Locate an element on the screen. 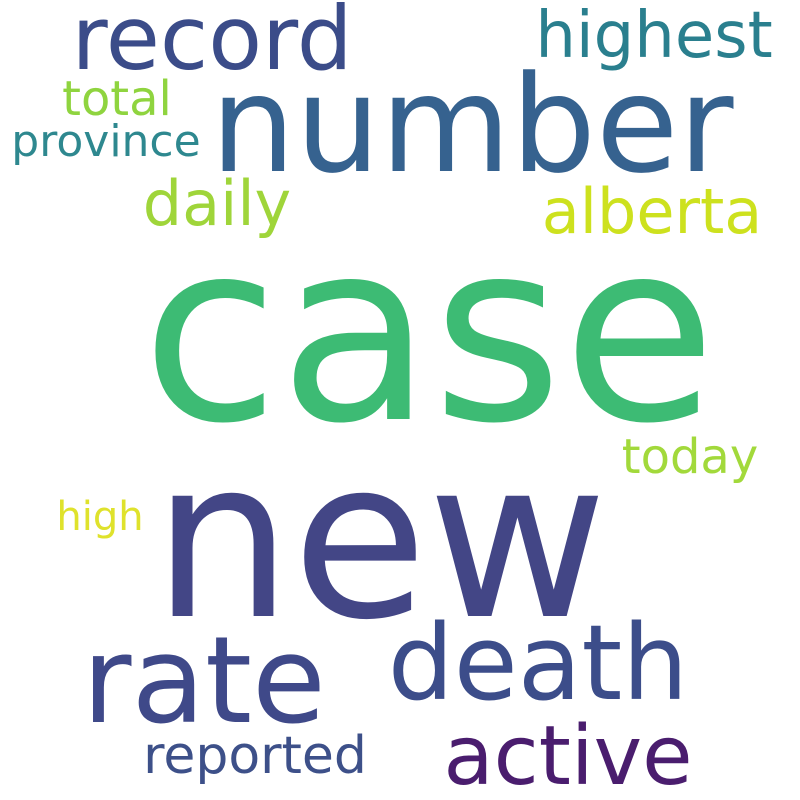 Image resolution: width=800 pixels, height=800 pixels. word-number: number is located at coordinates (472, 125).